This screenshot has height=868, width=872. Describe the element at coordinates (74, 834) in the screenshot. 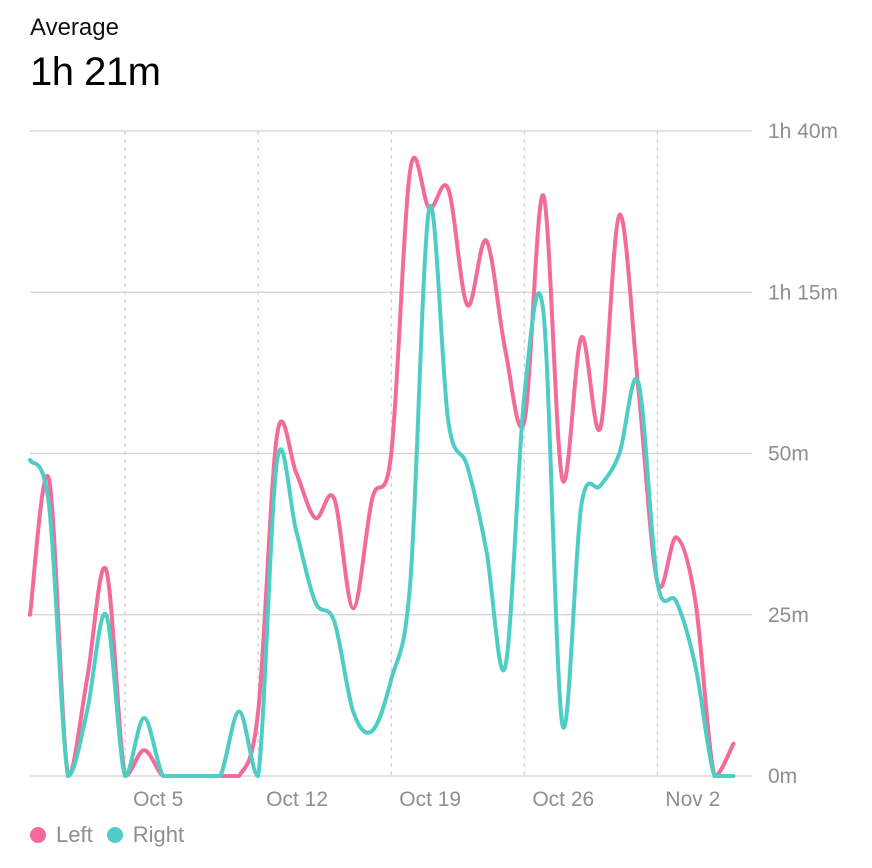

I see `legend-label-left: Left` at that location.